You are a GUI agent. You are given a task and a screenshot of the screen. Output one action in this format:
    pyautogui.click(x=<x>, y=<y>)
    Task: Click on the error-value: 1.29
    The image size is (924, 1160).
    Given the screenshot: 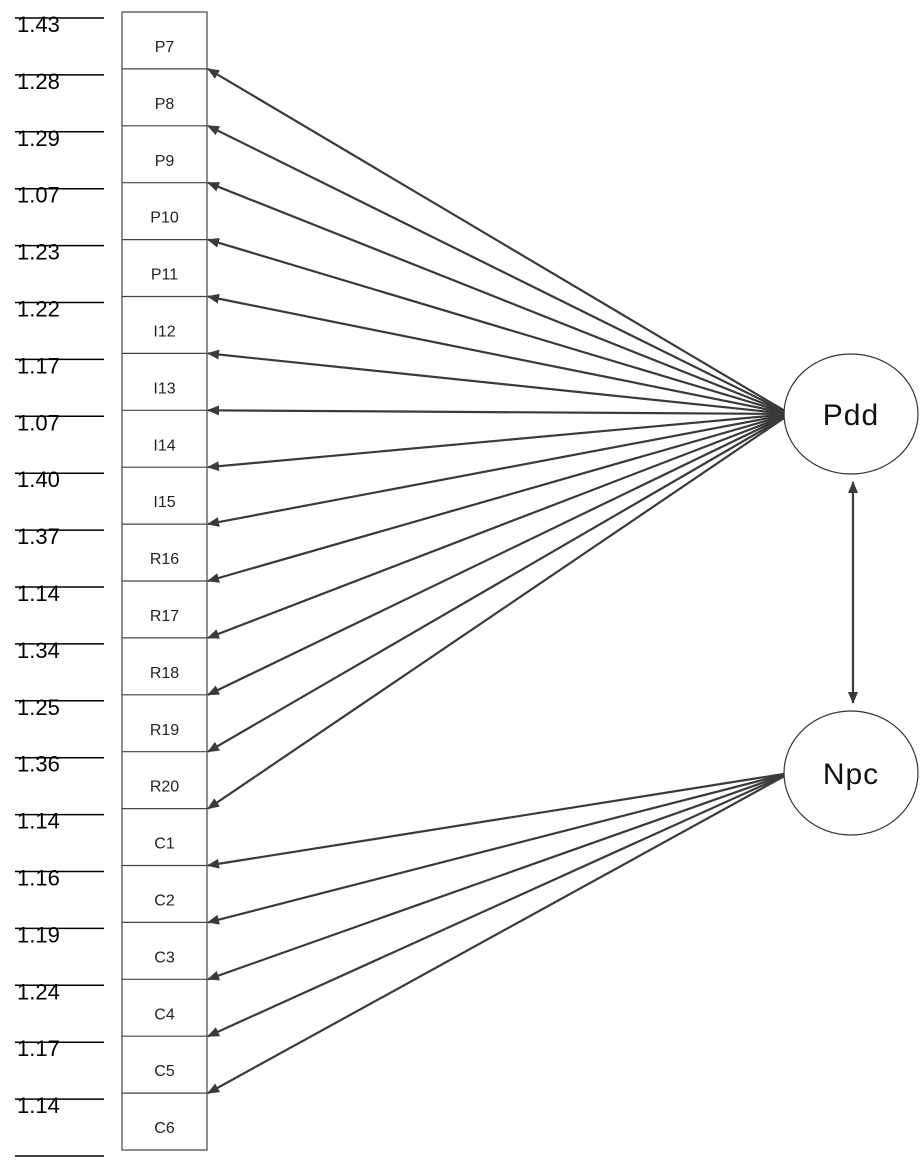 What is the action you would take?
    pyautogui.click(x=38, y=138)
    